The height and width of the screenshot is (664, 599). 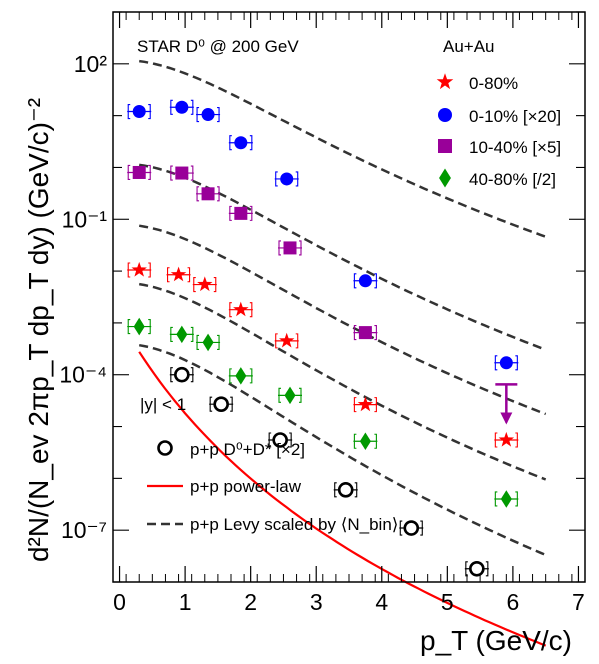 I want to click on y-tick-label: 10⁻⁴, so click(x=83, y=375).